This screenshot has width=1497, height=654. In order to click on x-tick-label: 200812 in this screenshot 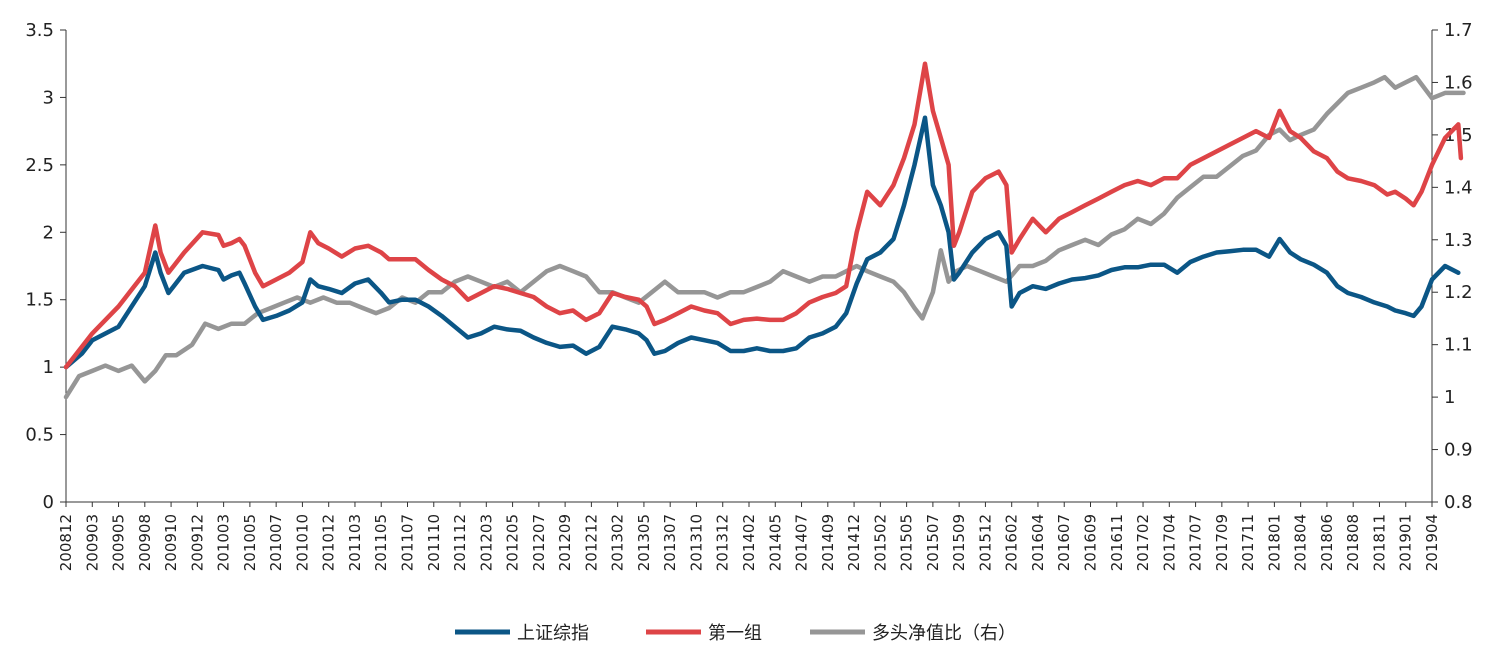, I will do `click(66, 542)`.